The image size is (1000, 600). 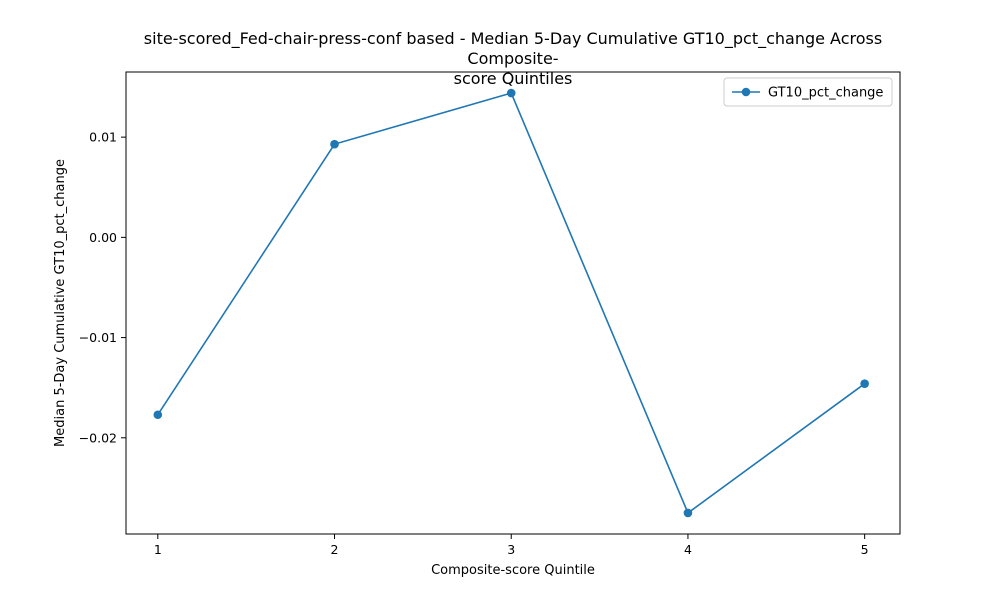 I want to click on legend: GT10_pct_change, so click(x=808, y=92).